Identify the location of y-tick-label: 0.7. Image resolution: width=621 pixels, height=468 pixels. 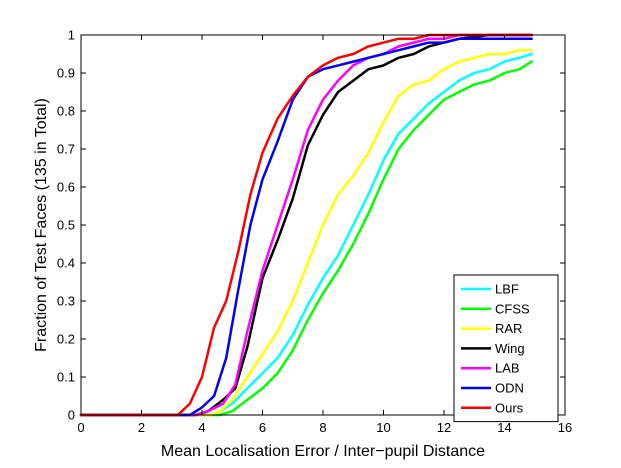
(66, 149).